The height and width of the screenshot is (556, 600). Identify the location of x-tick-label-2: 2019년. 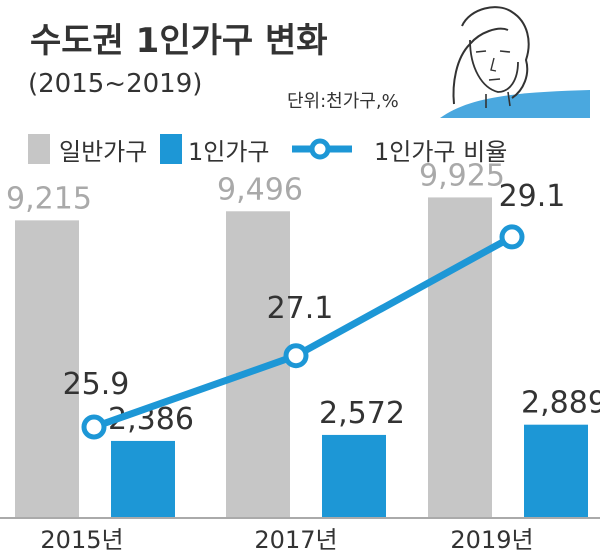
(491, 540).